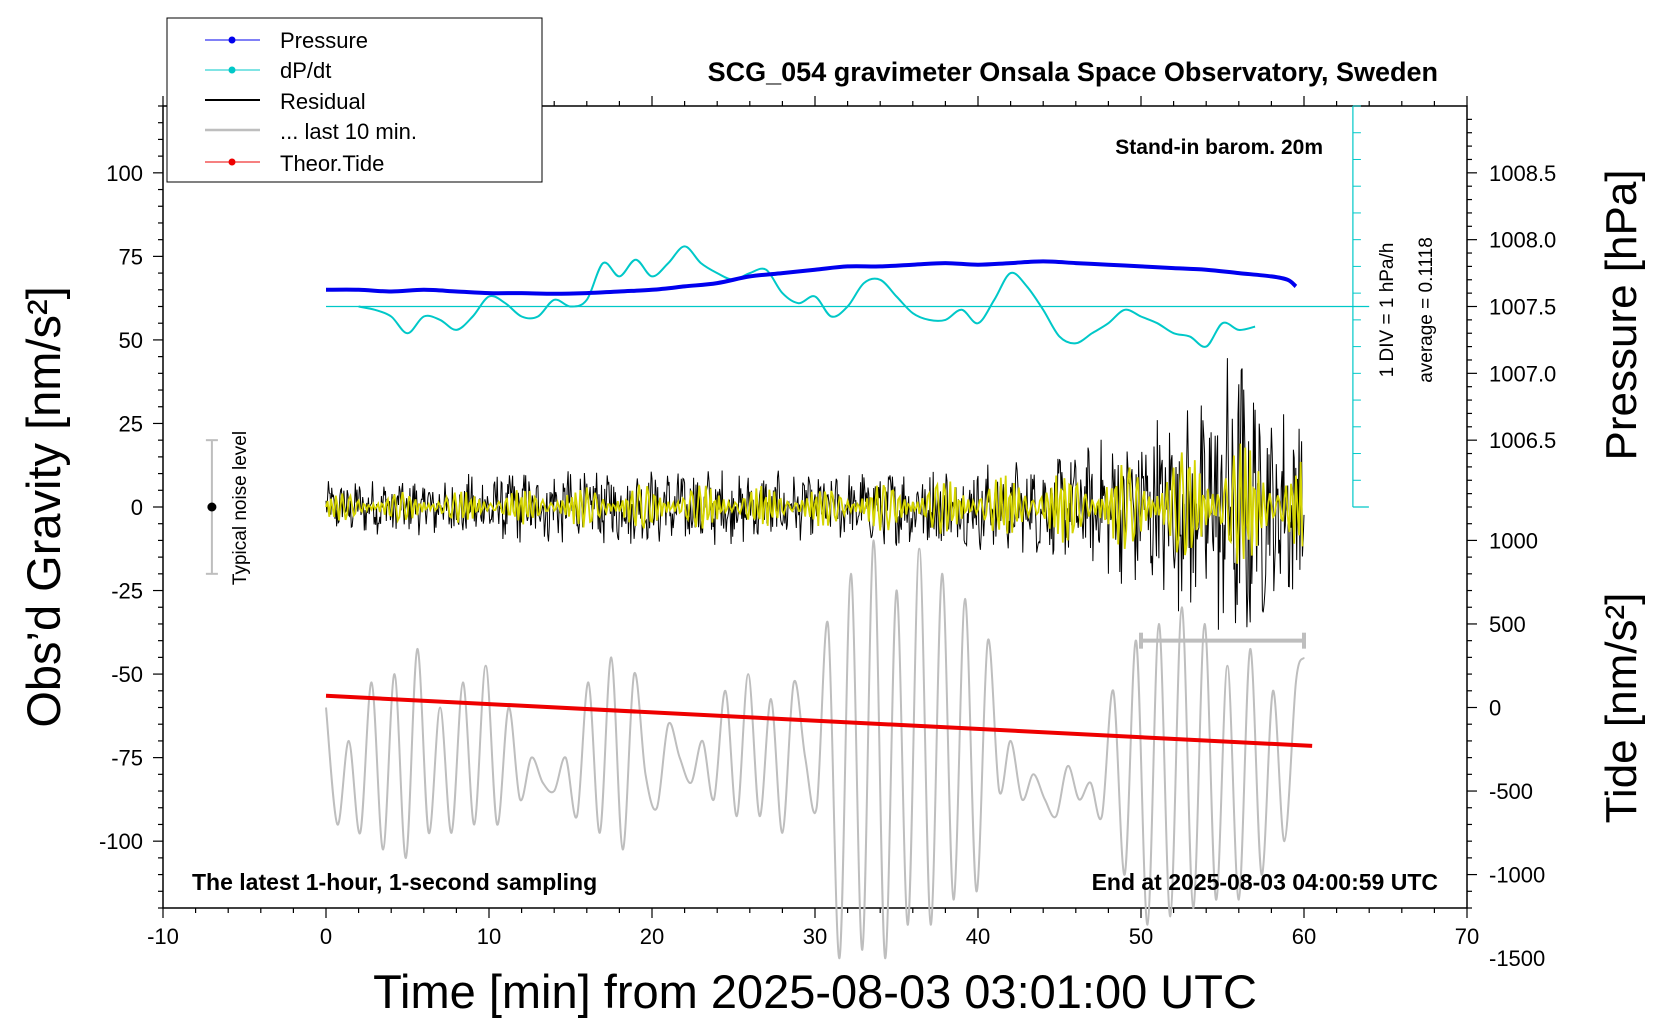 This screenshot has width=1660, height=1020. I want to click on series-theor-tide-line, so click(819, 720).